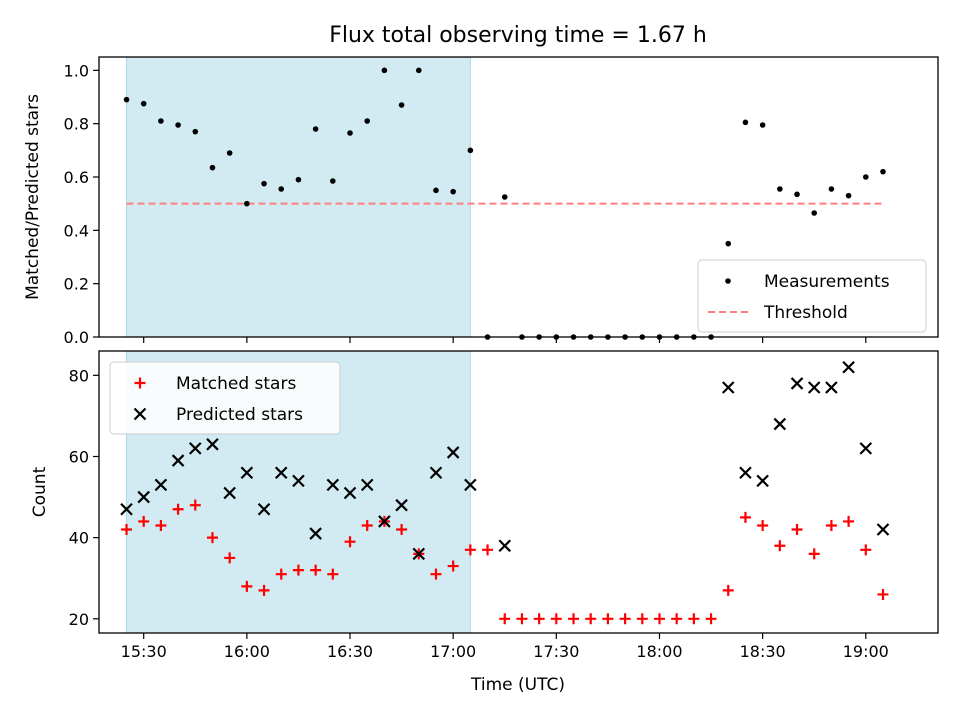  What do you see at coordinates (728, 281) in the screenshot?
I see `legend-dot-marker` at bounding box center [728, 281].